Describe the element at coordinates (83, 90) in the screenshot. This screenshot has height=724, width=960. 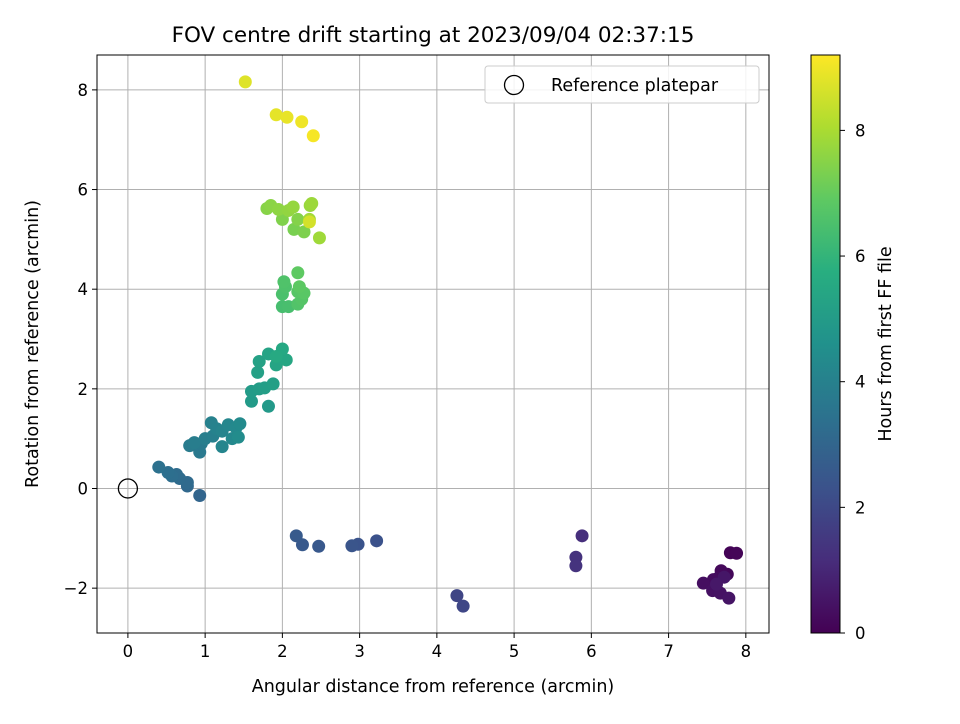
I see `y-tick-label: 8` at that location.